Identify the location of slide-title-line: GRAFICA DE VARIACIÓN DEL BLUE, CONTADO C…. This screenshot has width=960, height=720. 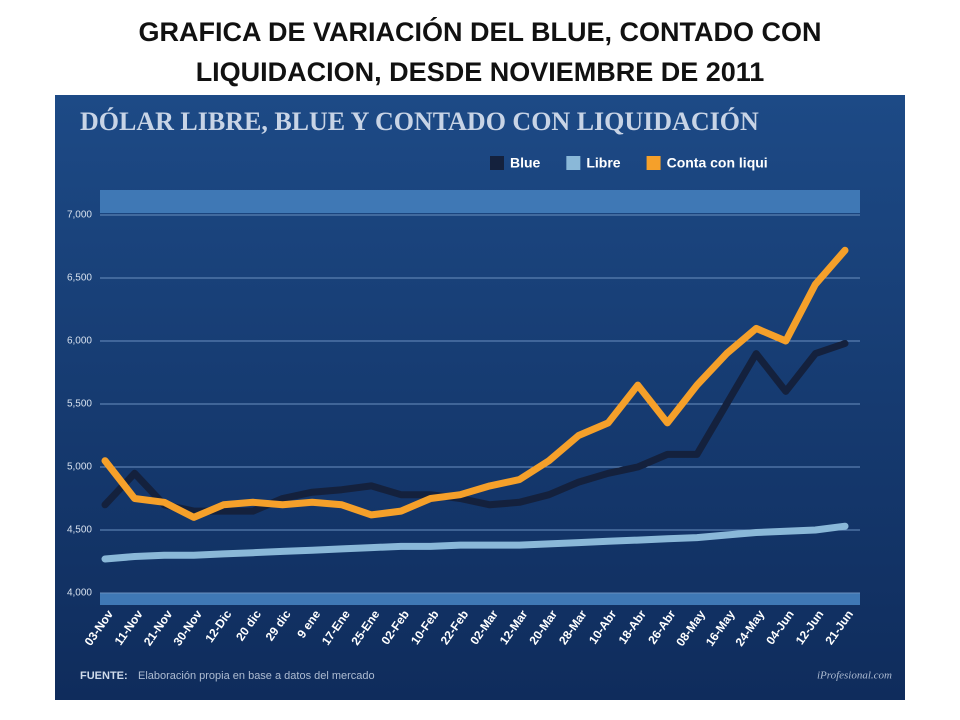
(480, 32).